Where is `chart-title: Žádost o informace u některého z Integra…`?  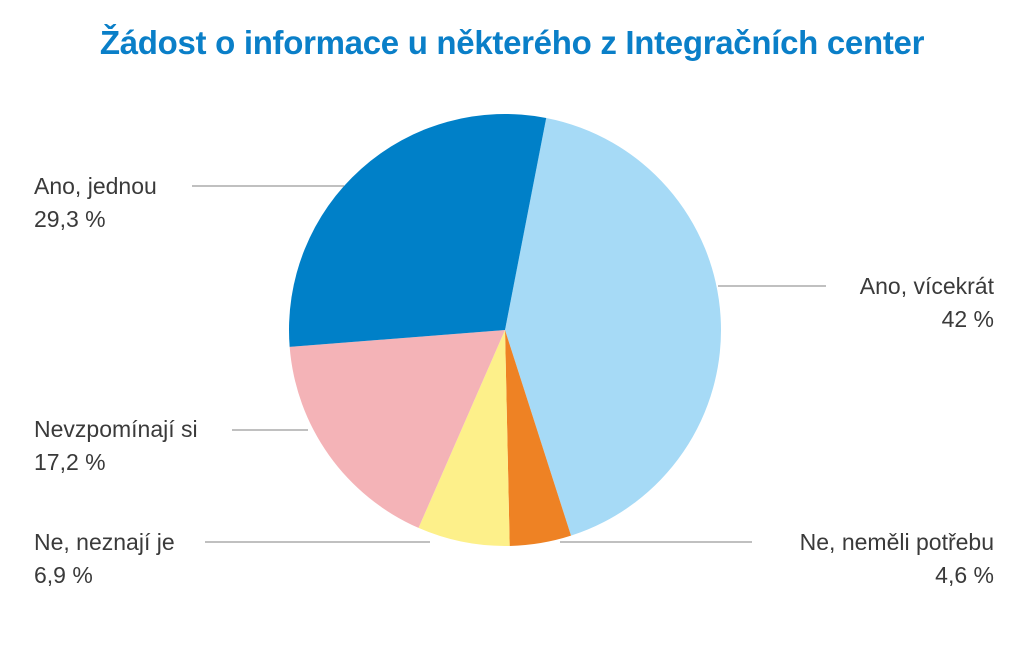 chart-title: Žádost o informace u některého z Integra… is located at coordinates (512, 42).